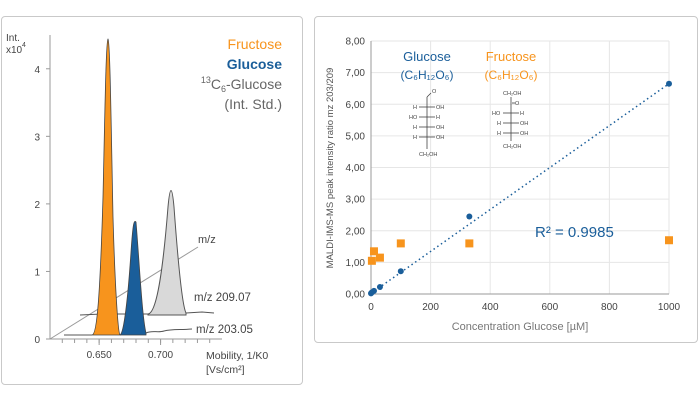 The image size is (700, 400). I want to click on left-x-tick-label: 0.650, so click(99, 355).